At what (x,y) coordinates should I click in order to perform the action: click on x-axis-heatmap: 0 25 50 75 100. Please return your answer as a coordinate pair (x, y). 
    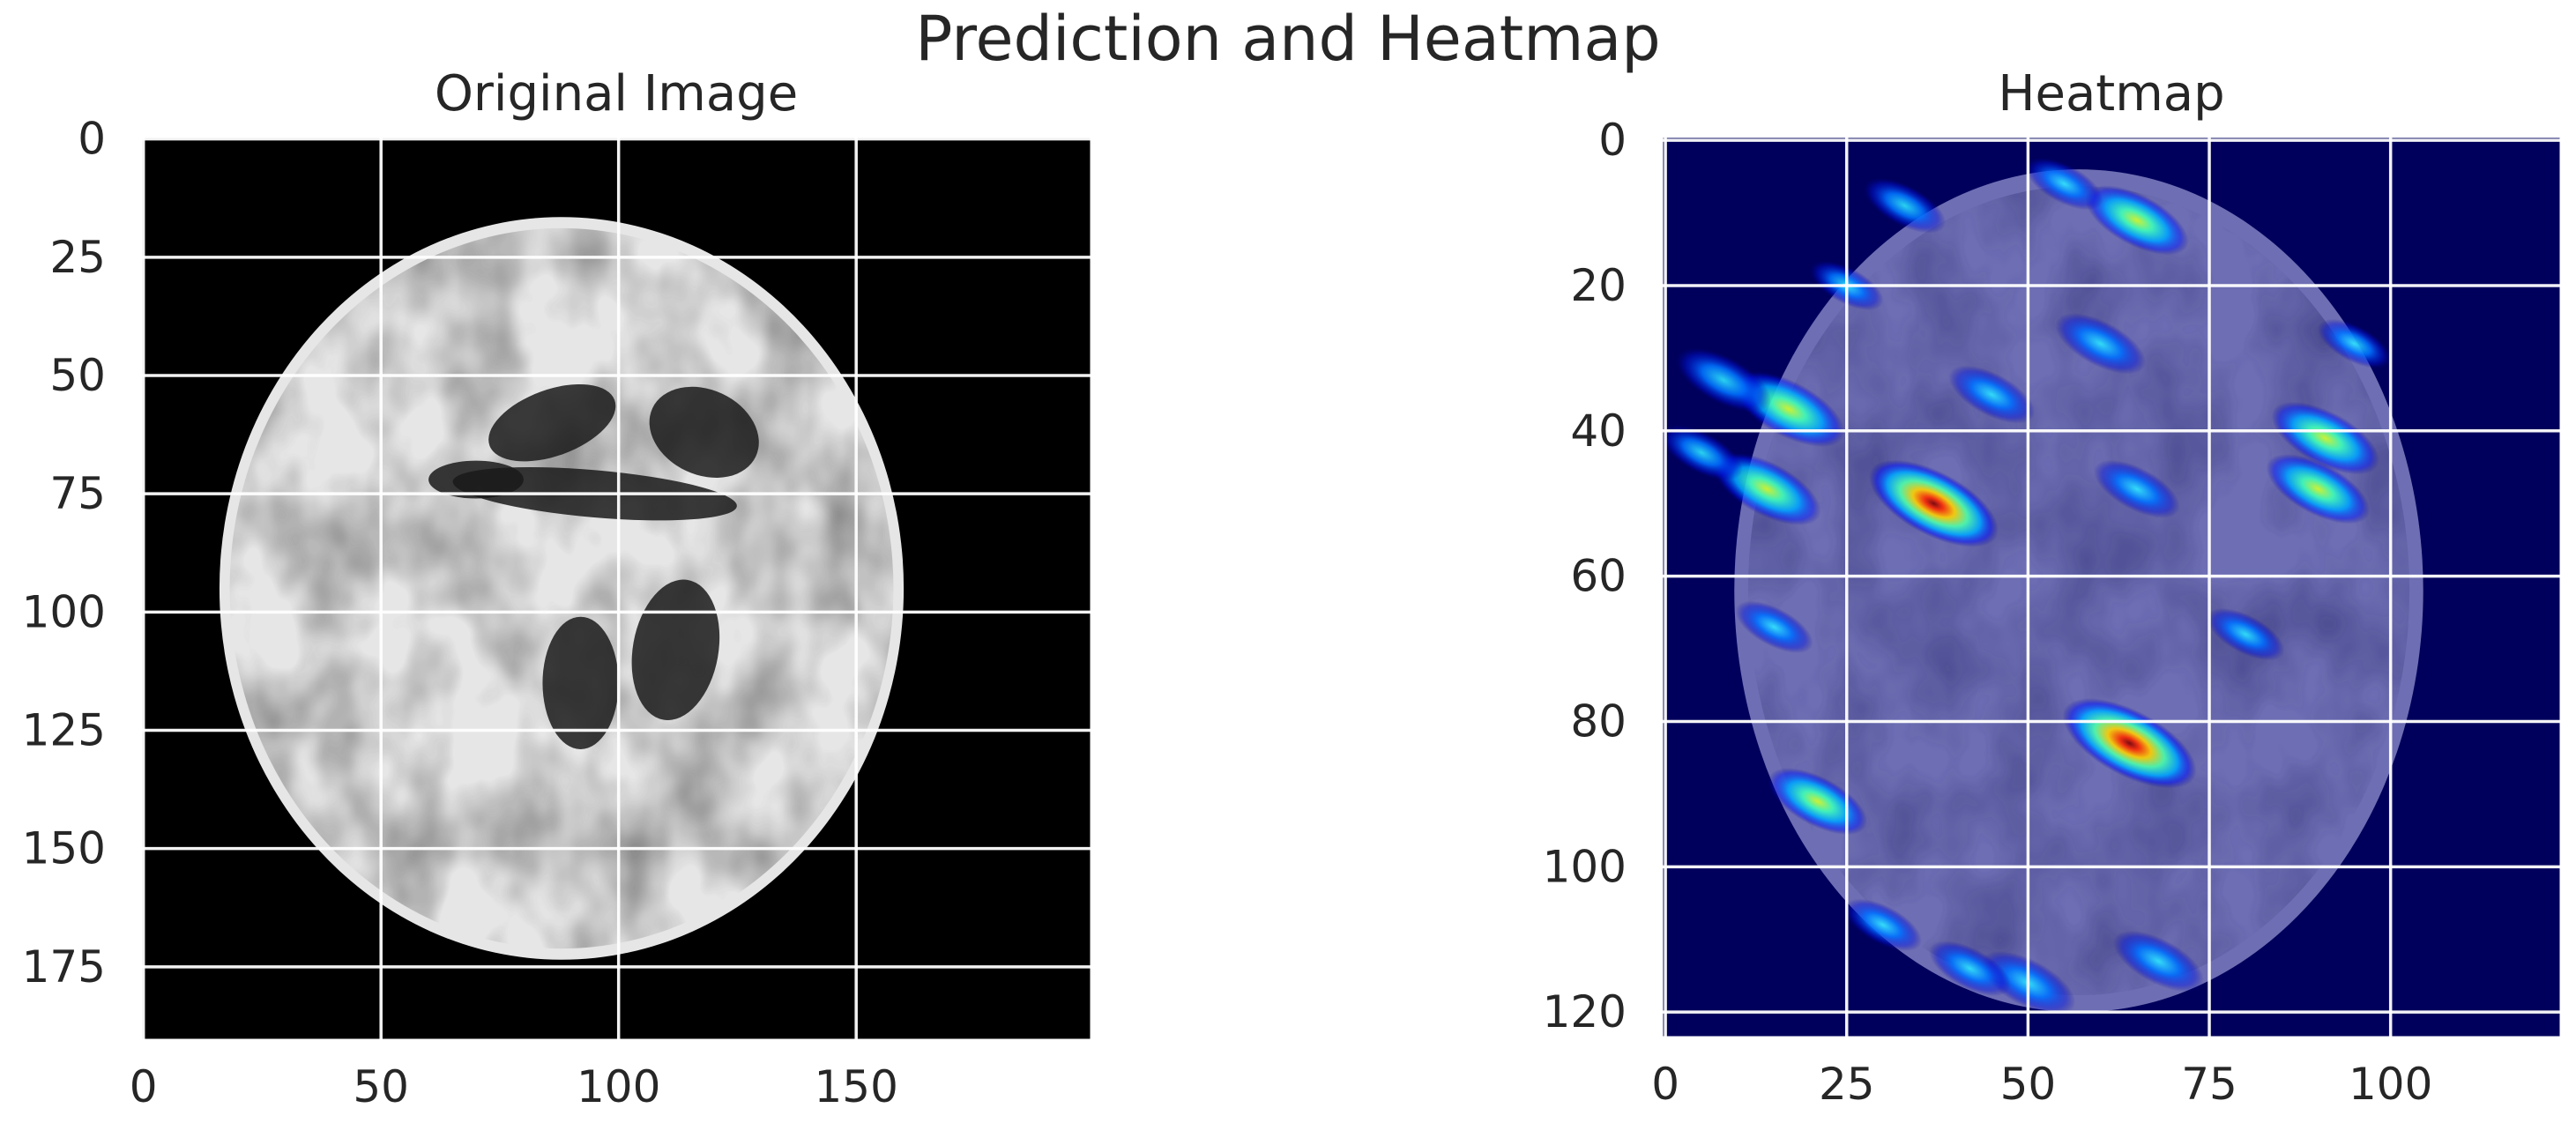
    Looking at the image, I should click on (2041, 1084).